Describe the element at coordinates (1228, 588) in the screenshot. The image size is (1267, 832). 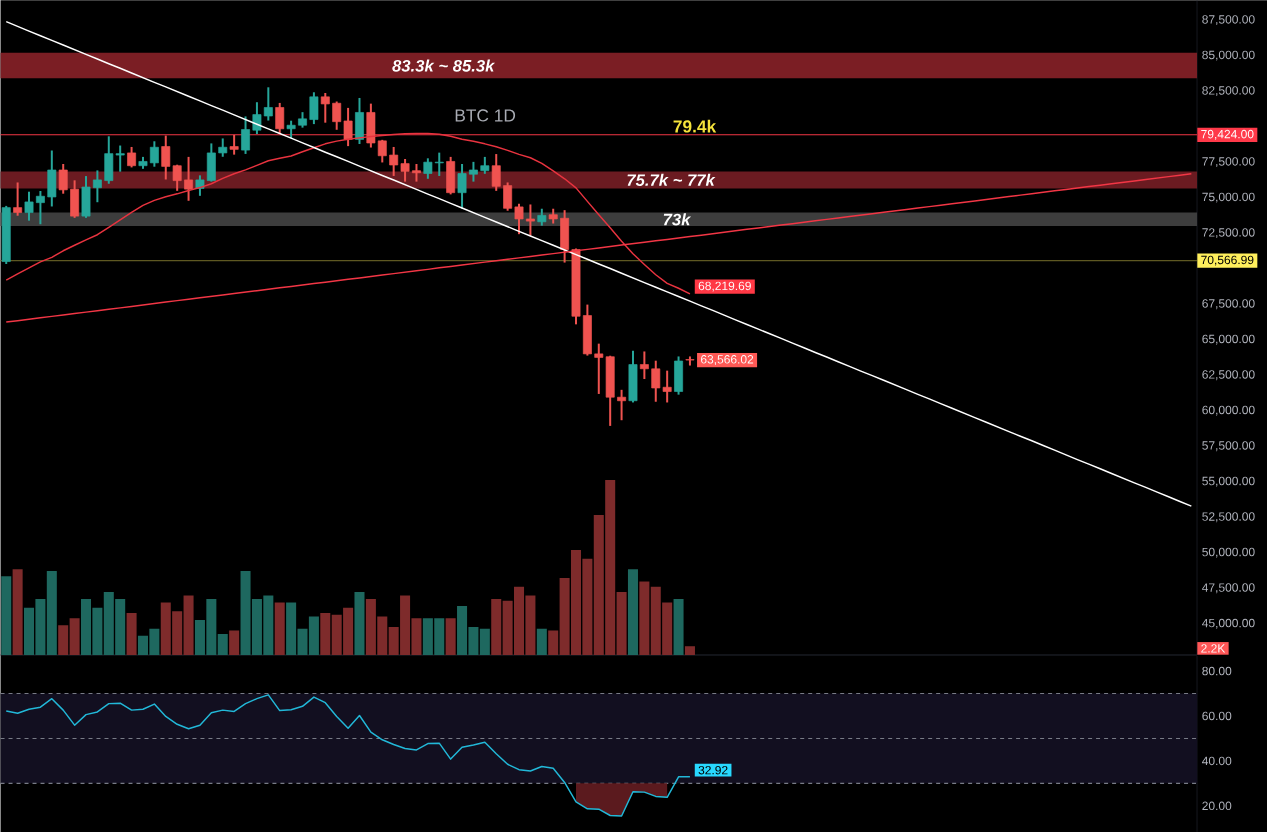
I see `y-tick-label: 47,500.00` at that location.